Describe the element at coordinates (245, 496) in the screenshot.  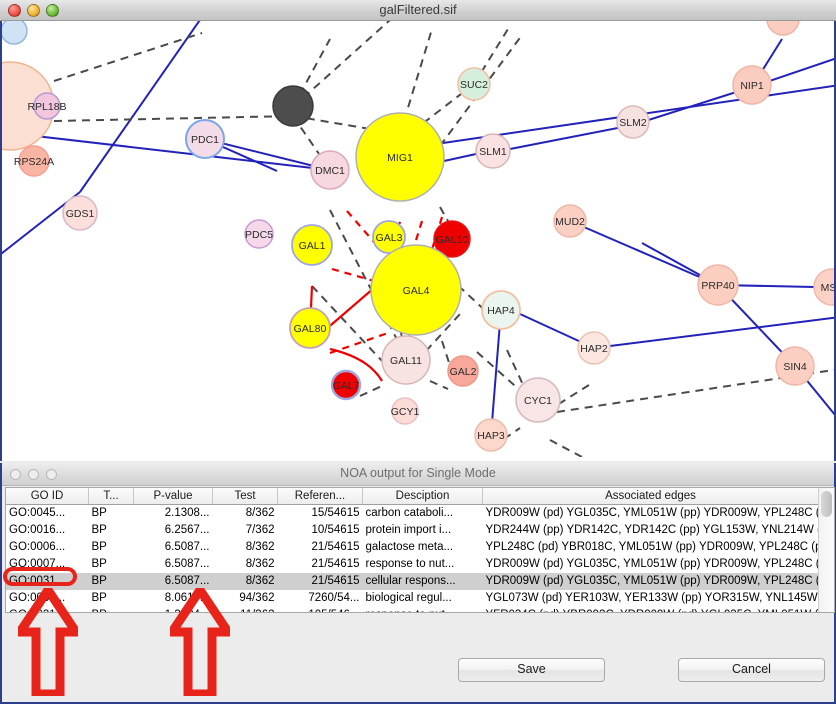
I see `column-header-test: Test` at that location.